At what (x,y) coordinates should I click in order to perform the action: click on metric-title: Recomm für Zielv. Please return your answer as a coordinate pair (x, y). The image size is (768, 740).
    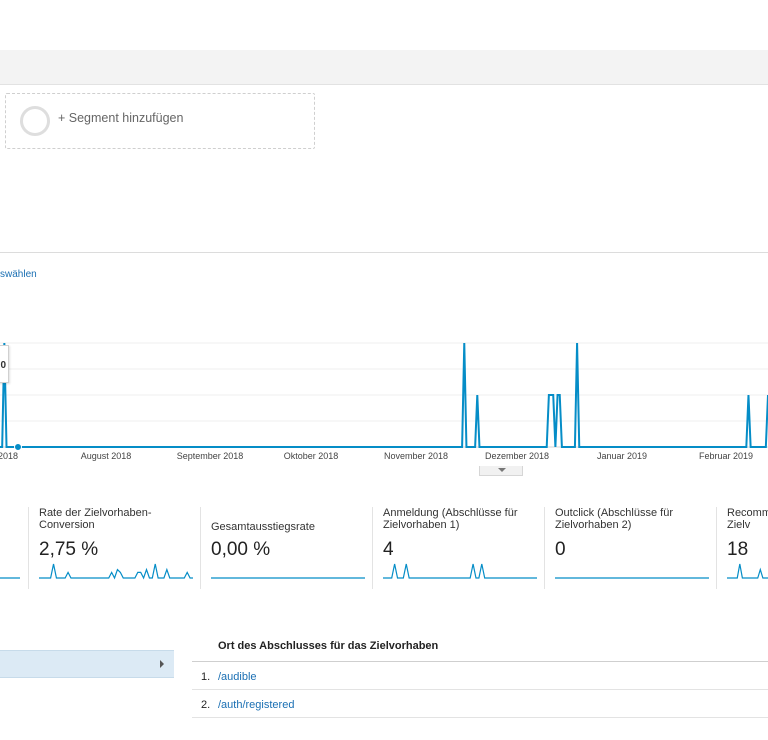
    Looking at the image, I should click on (747, 519).